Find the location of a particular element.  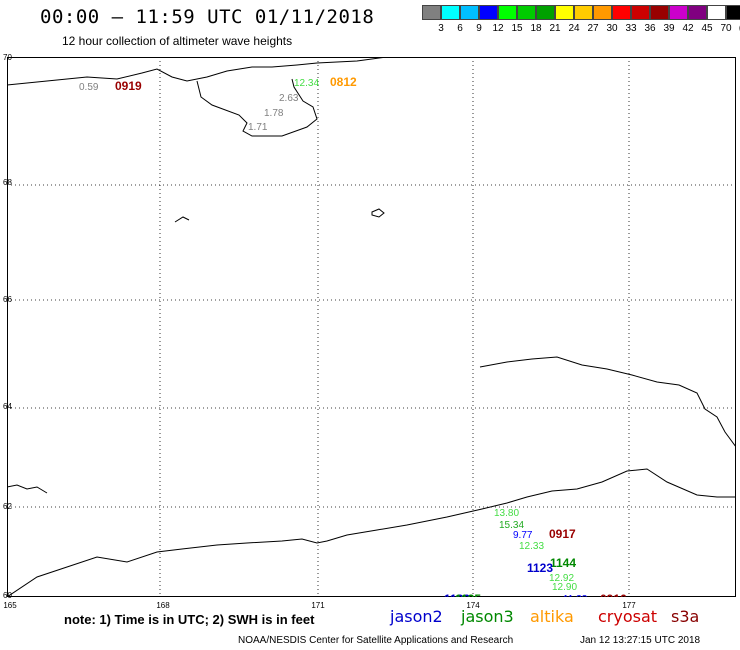

legend-altika: altika is located at coordinates (552, 616).